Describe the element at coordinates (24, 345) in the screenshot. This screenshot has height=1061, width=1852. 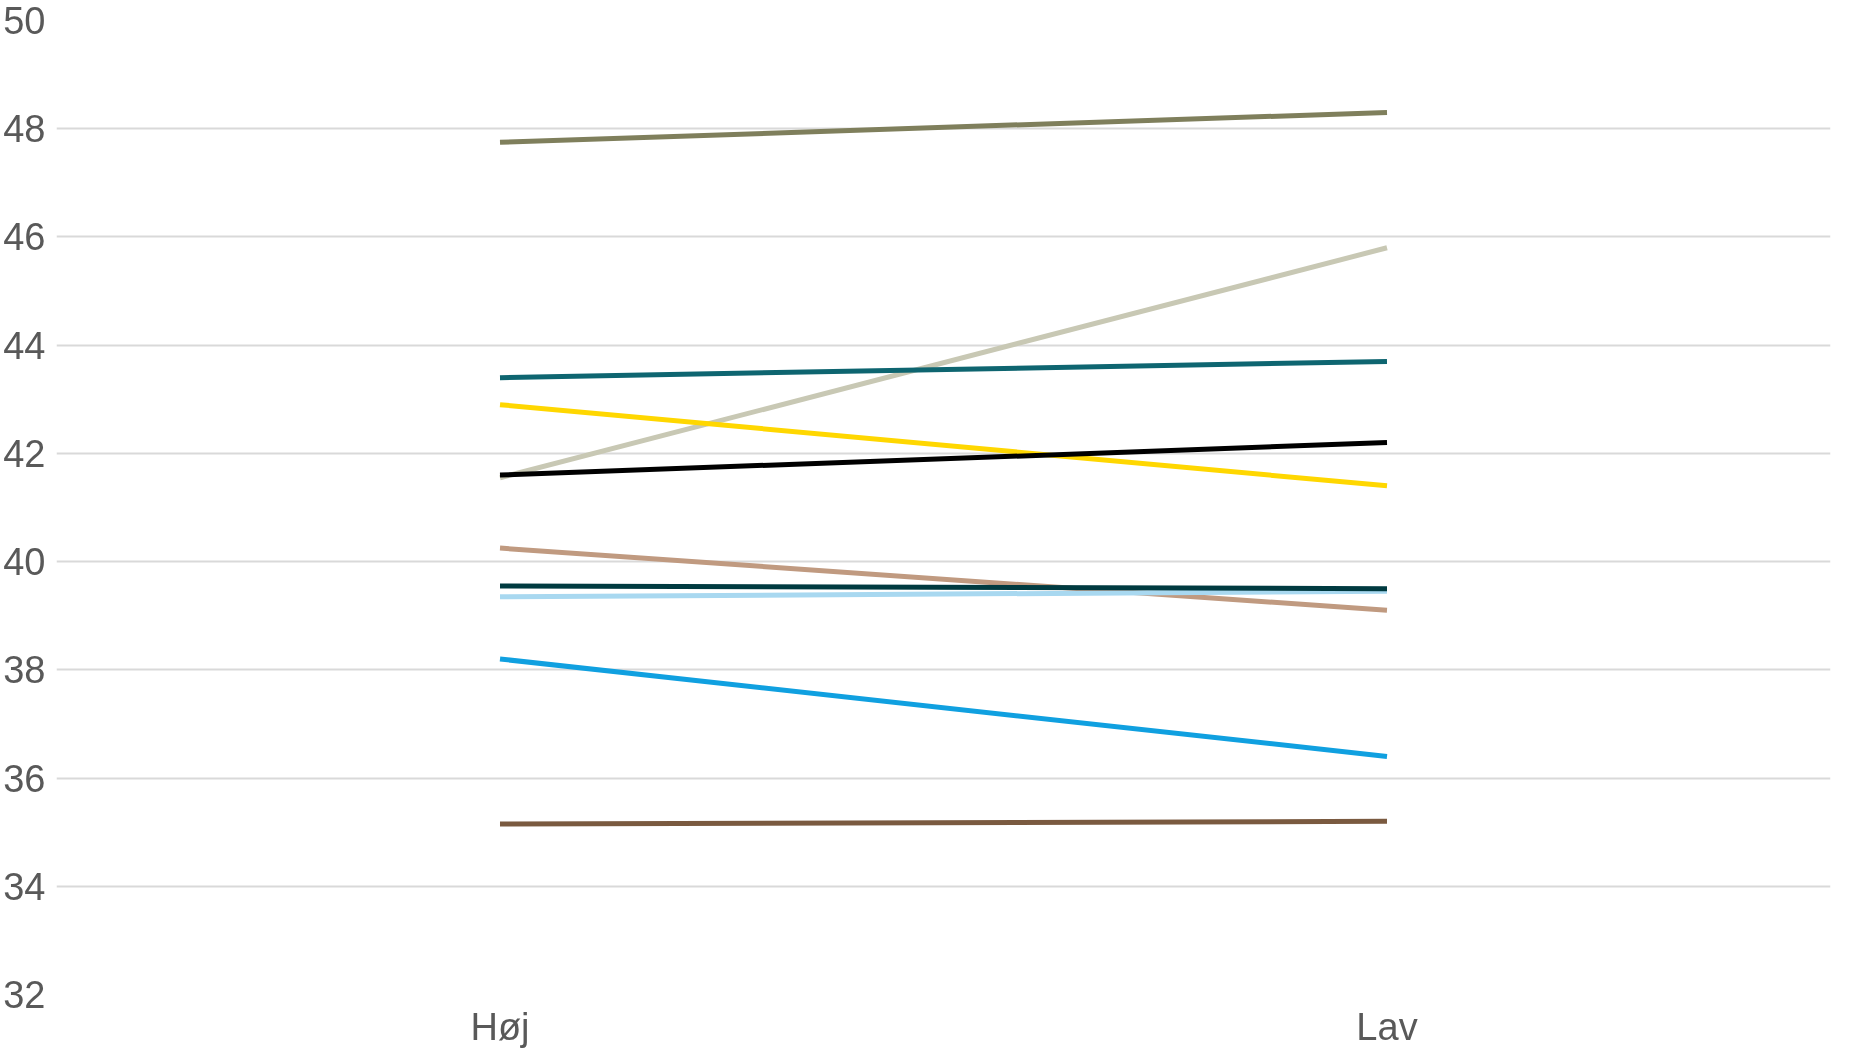
I see `y-tick-label: 44` at that location.